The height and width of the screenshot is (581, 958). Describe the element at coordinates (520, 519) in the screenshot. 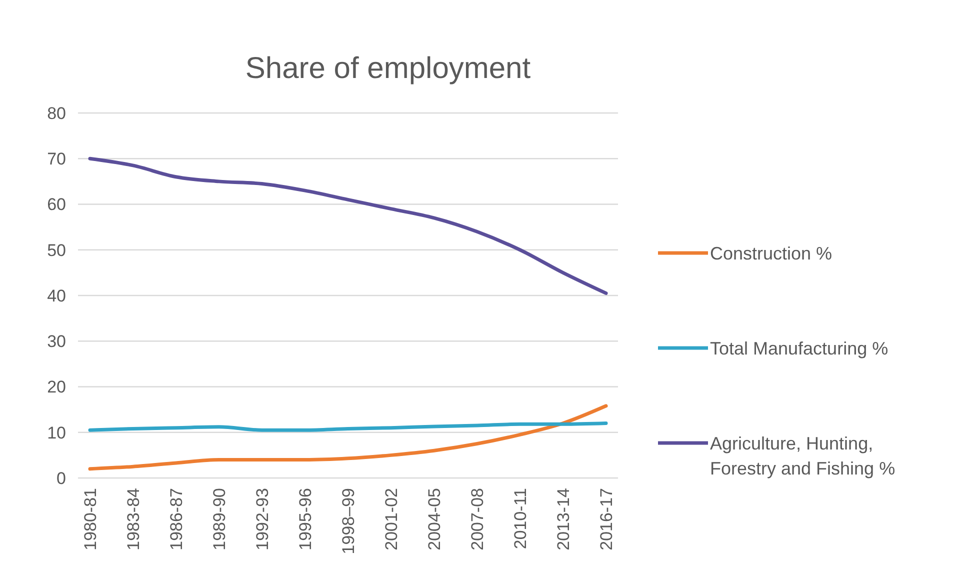

I see `x-tick-label: 2010-11` at that location.